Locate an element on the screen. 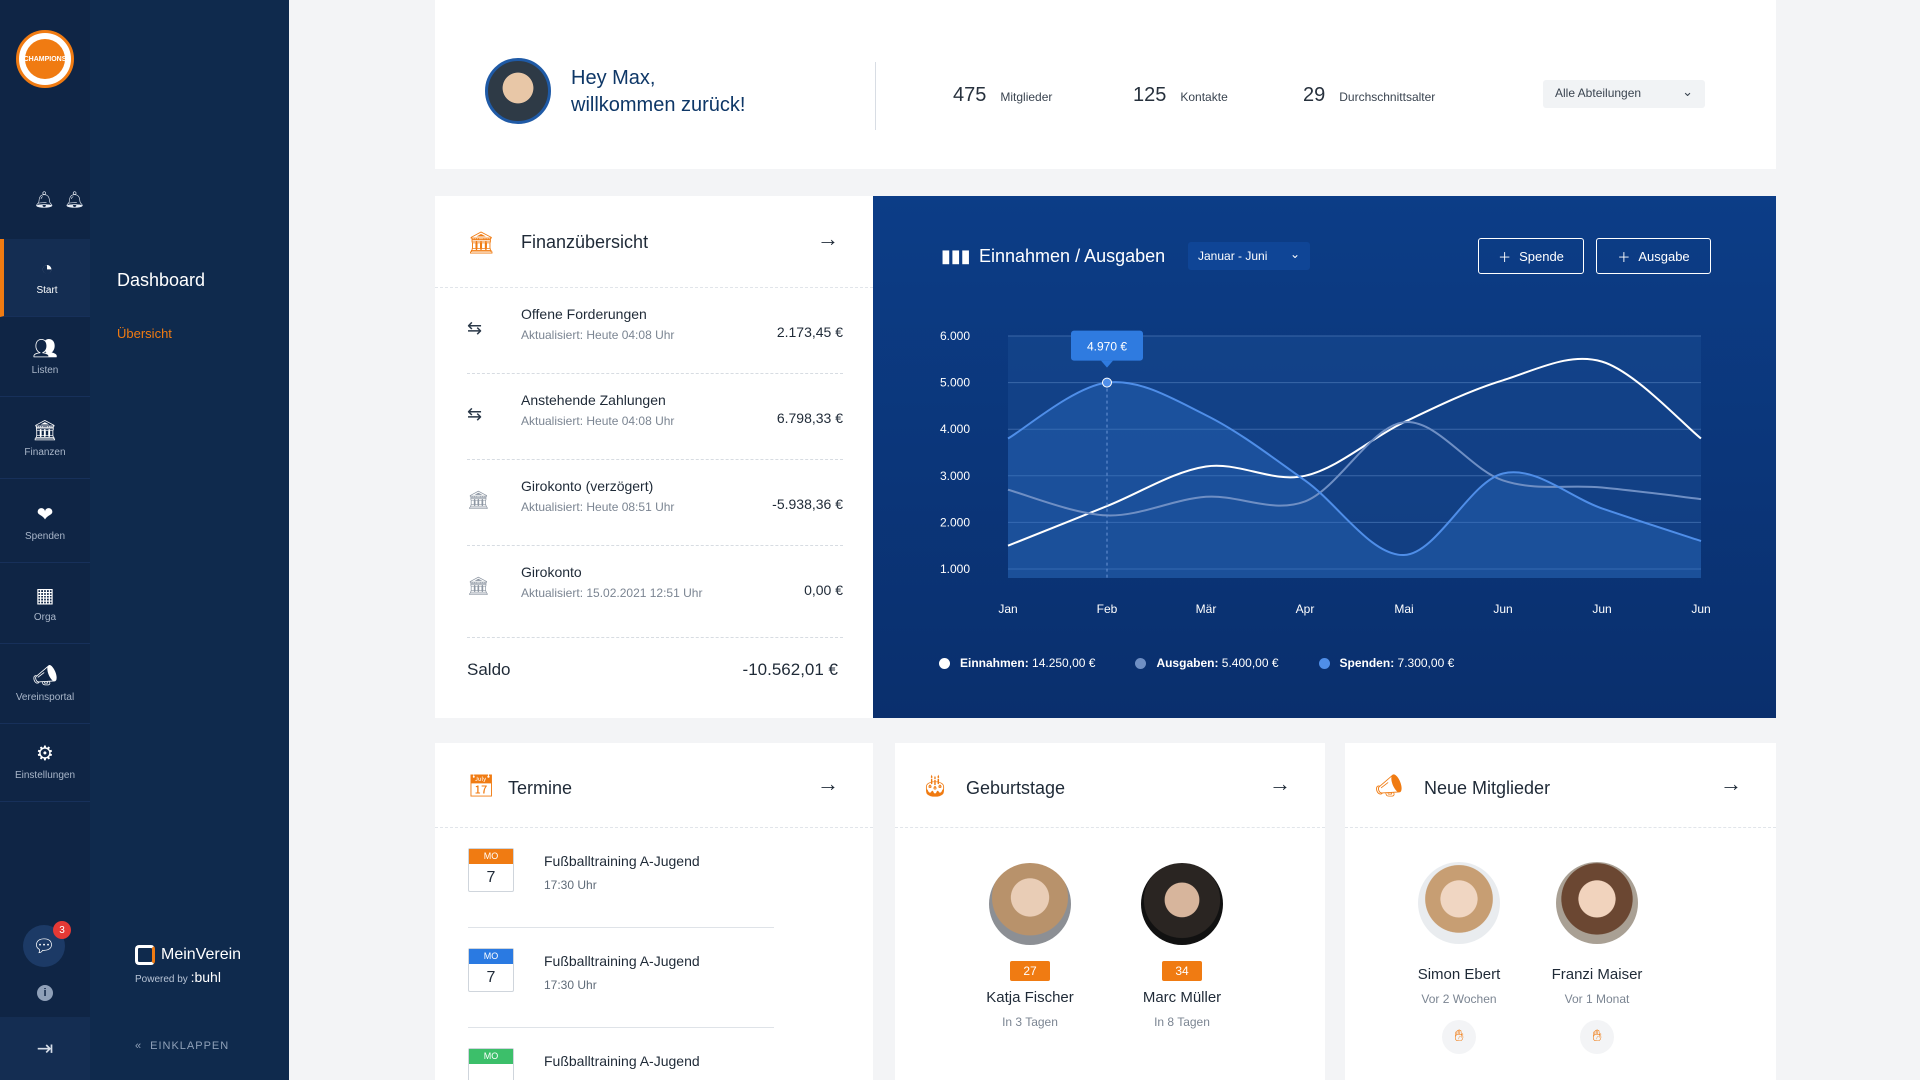 The image size is (1920, 1080). transfer-arrows-icon: ⇆ is located at coordinates (475, 414).